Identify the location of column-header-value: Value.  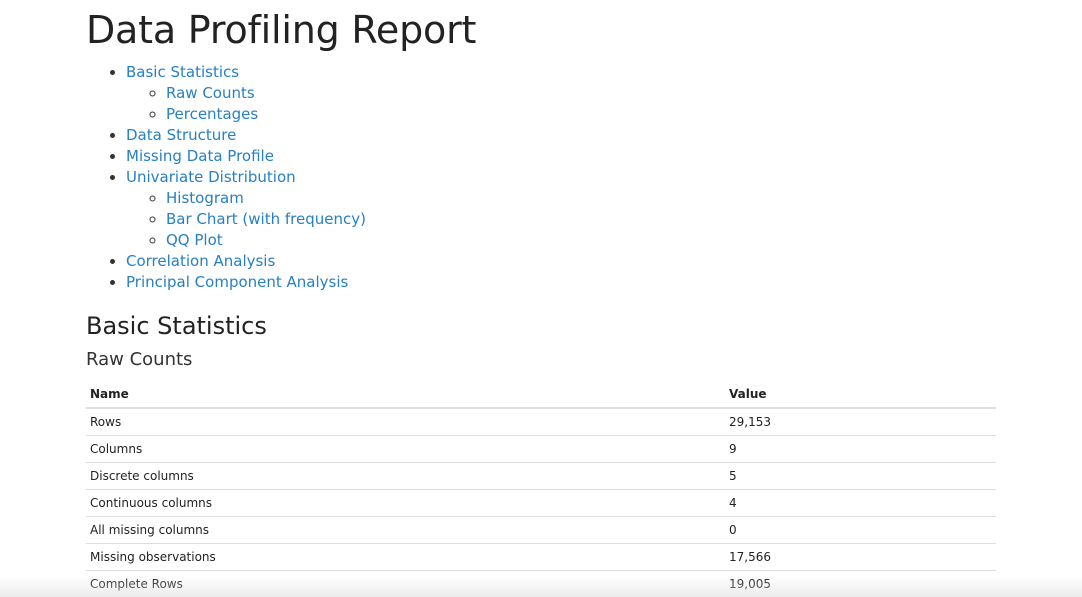
(860, 394).